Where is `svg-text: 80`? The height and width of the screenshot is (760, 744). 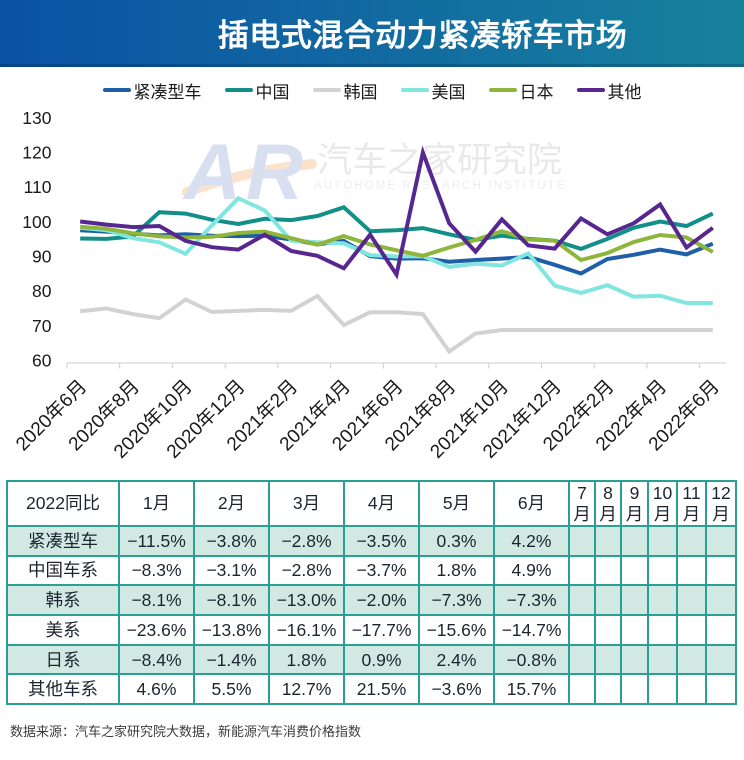
svg-text: 80 is located at coordinates (42, 291).